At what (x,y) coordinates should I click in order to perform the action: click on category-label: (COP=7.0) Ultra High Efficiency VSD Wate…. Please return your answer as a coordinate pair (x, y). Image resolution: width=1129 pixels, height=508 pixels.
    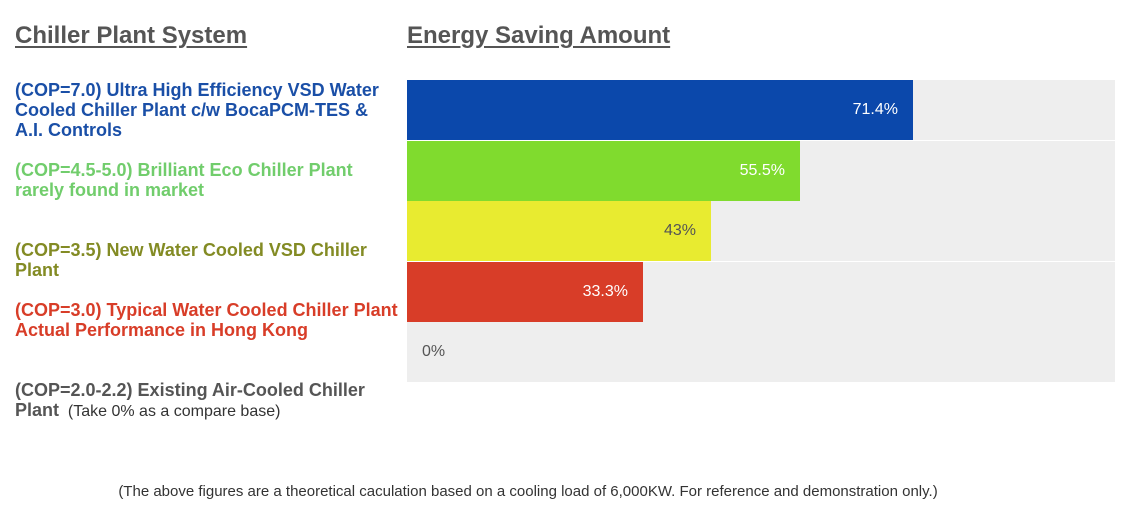
    Looking at the image, I should click on (207, 110).